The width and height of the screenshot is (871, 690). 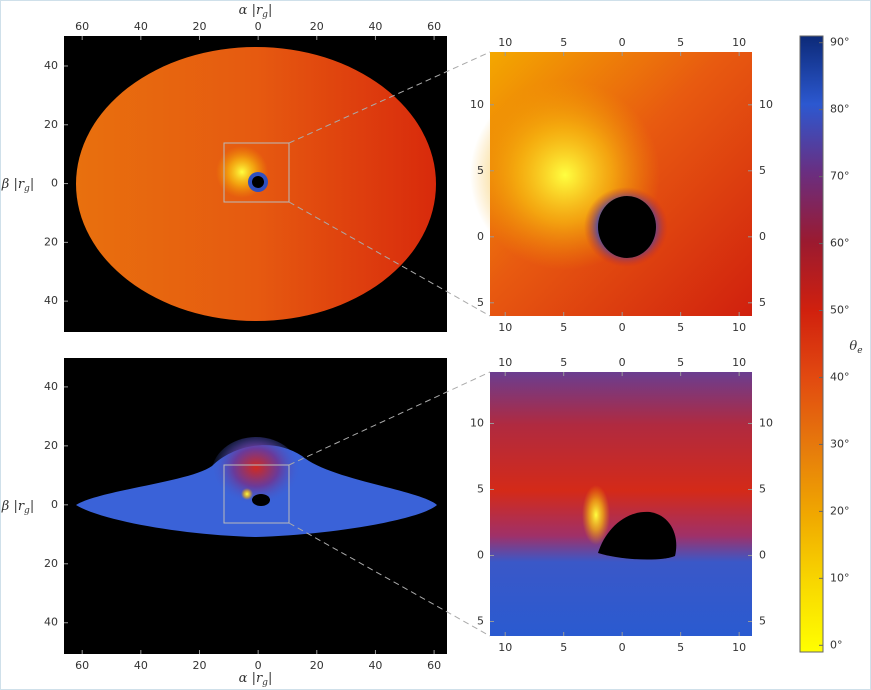 I want to click on y-tick-label: 70°, so click(x=840, y=176).